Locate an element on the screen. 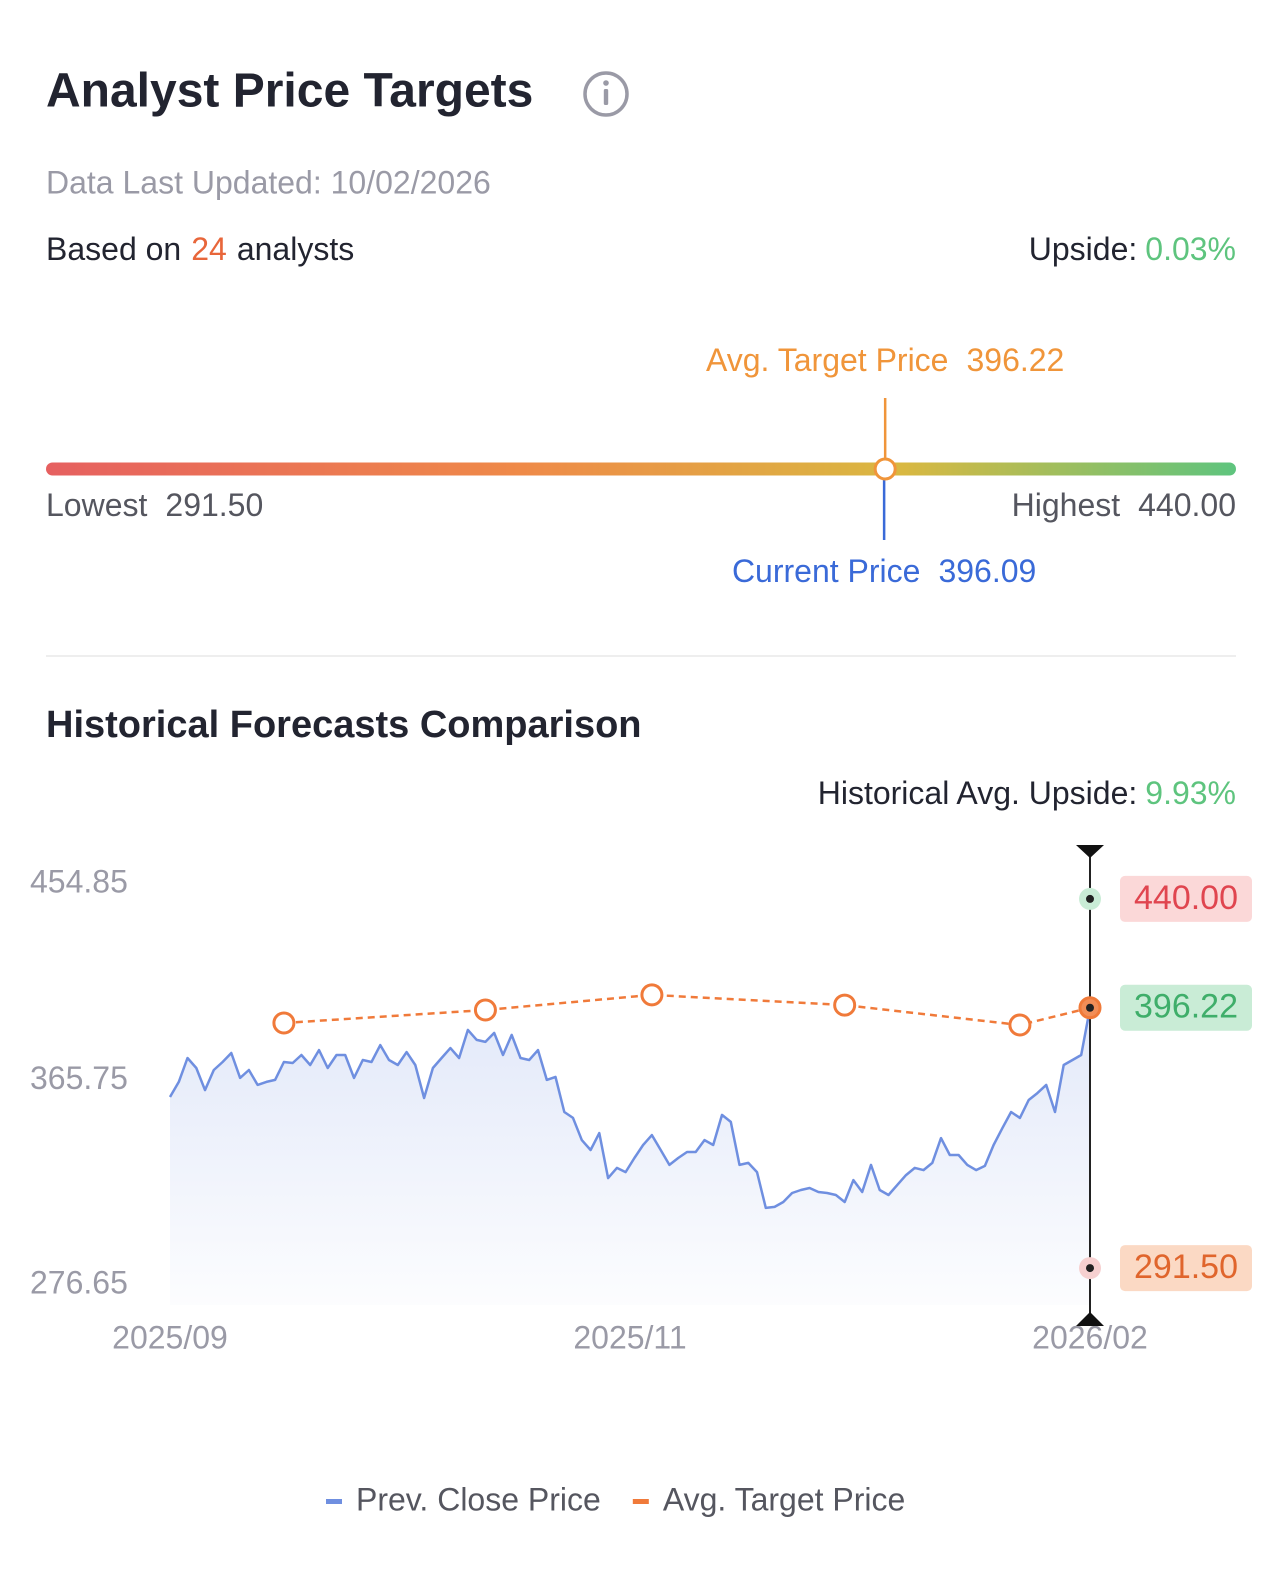 The image size is (1284, 1570). text-part: 440.00 is located at coordinates (1187, 505).